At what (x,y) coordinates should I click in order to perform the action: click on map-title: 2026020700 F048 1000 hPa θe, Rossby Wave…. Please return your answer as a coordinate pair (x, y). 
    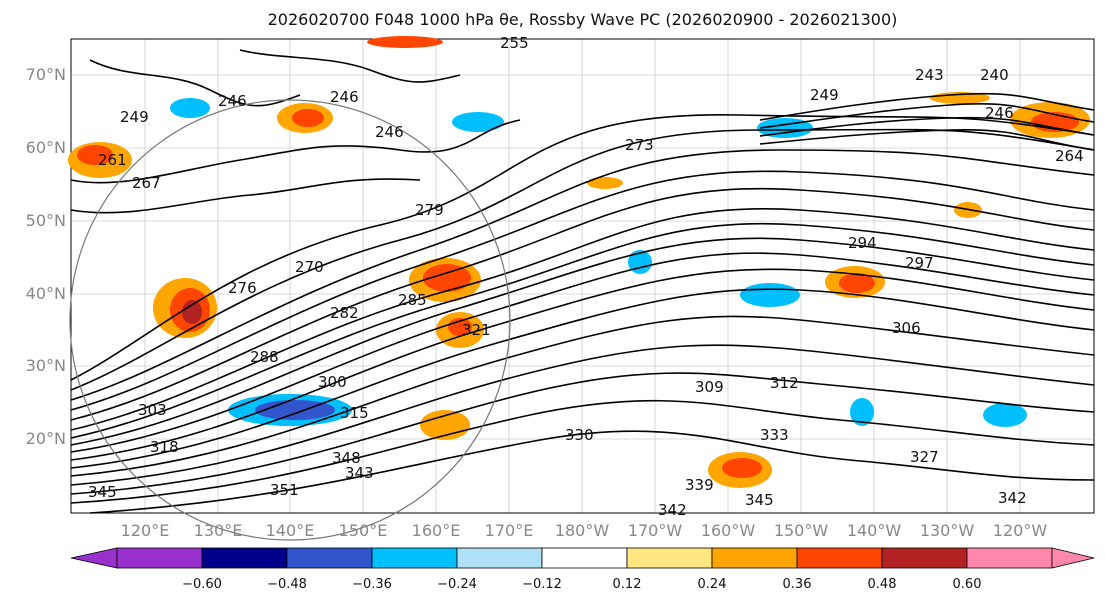
    Looking at the image, I should click on (582, 19).